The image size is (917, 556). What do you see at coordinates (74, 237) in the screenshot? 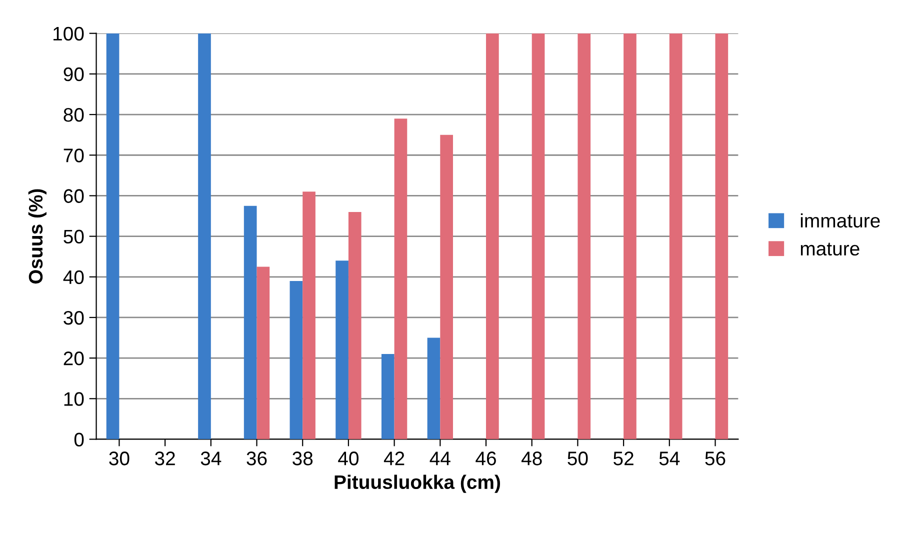
I see `y-tick-label: 50` at bounding box center [74, 237].